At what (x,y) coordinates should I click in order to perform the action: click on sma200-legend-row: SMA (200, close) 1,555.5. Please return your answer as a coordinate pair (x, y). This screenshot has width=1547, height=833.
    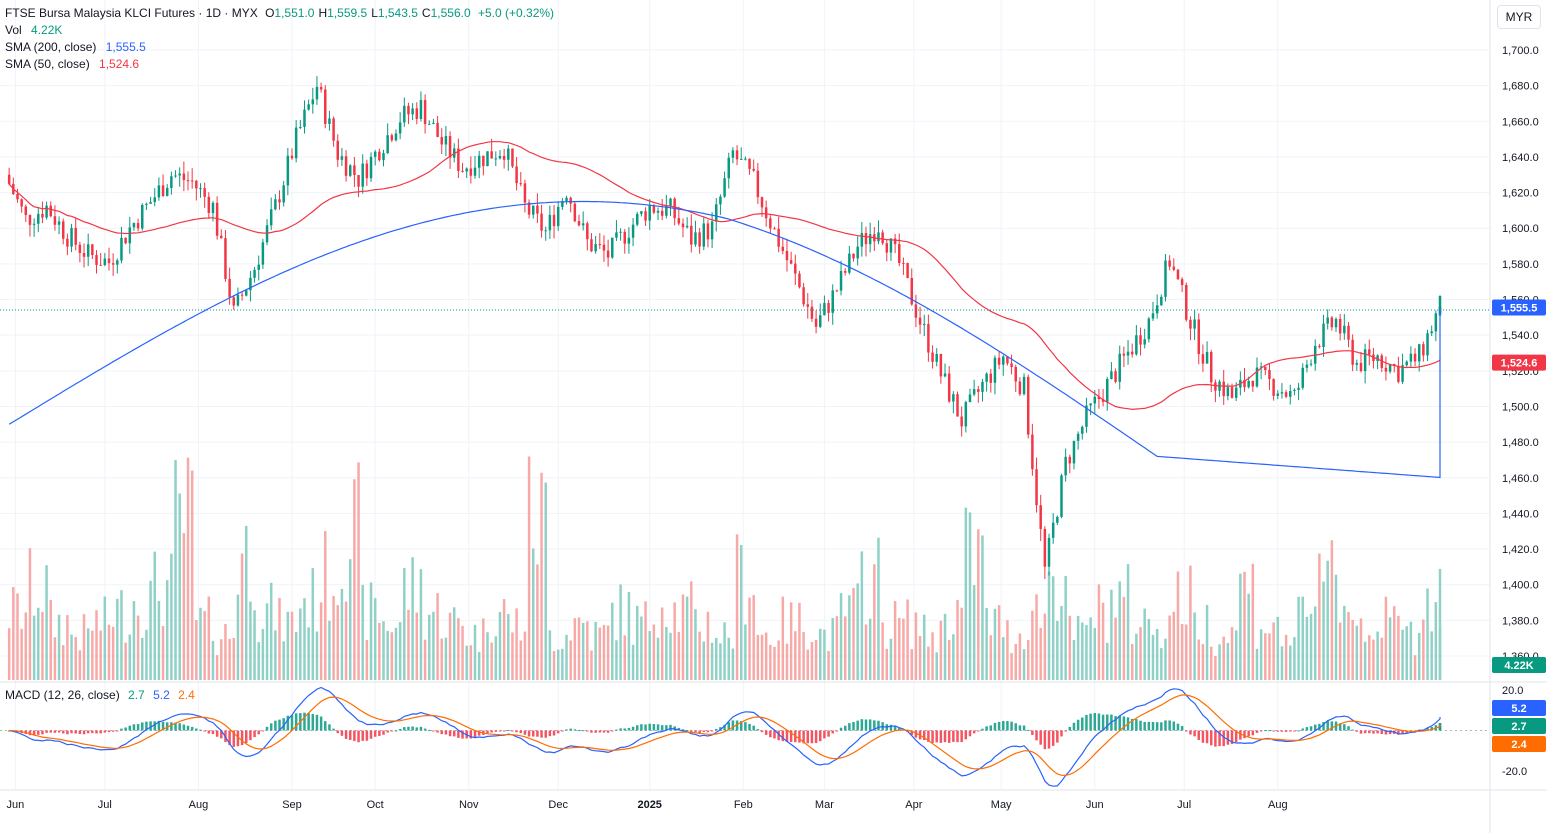
    Looking at the image, I should click on (279, 47).